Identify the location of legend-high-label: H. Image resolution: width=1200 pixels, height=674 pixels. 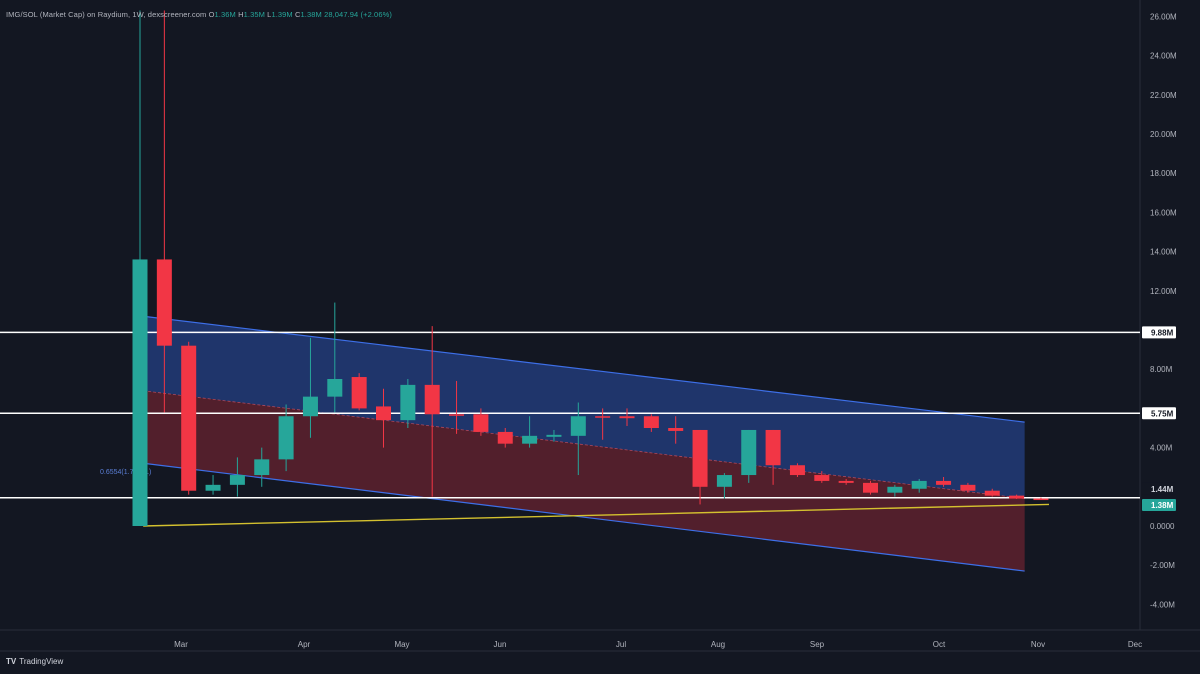
(241, 14).